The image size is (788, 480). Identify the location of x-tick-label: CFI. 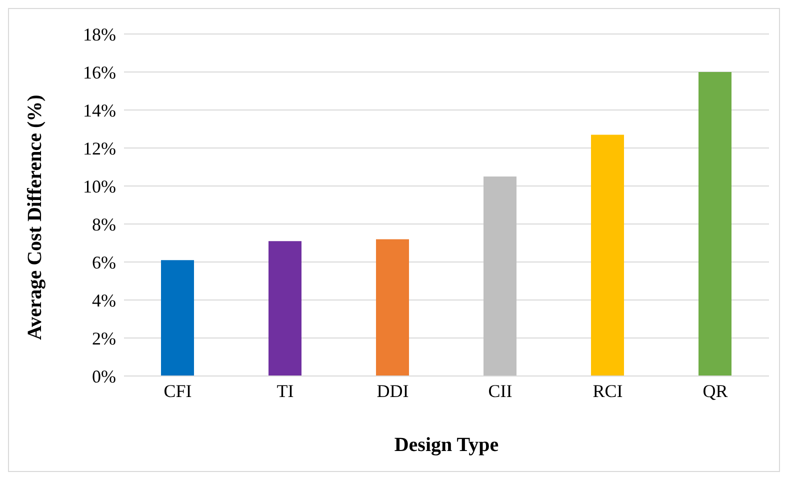
(178, 390).